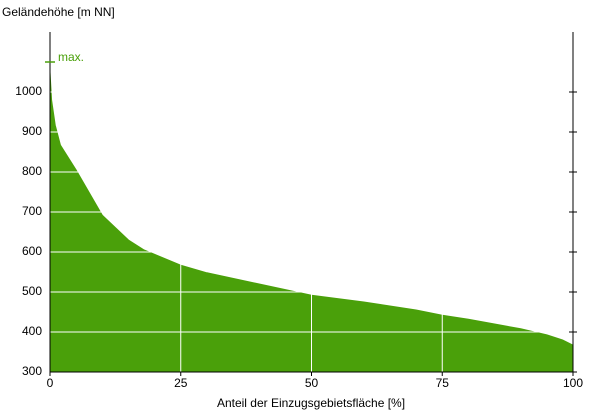 This screenshot has height=420, width=600. Describe the element at coordinates (58, 12) in the screenshot. I see `y-axis-label: Geländehöhe [m NN]` at that location.